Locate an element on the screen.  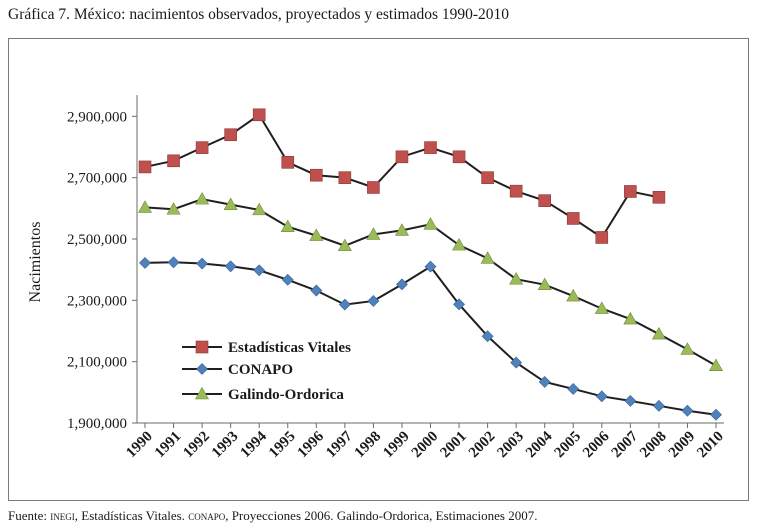
y-tick-label: 2,100,000 is located at coordinates (97, 363).